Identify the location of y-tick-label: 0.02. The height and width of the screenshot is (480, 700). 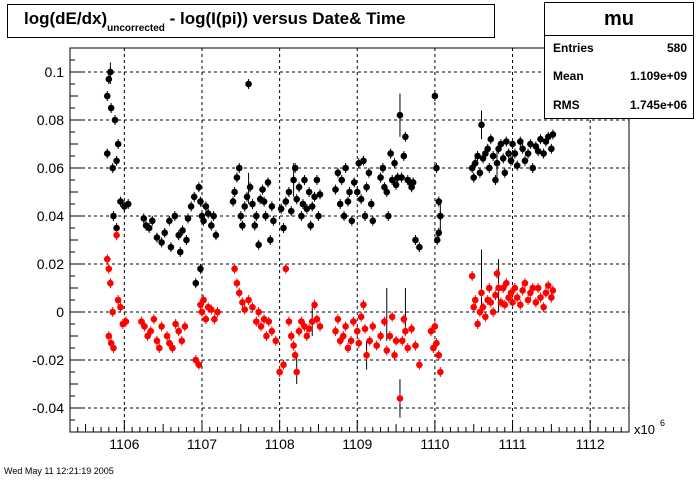
(50, 264).